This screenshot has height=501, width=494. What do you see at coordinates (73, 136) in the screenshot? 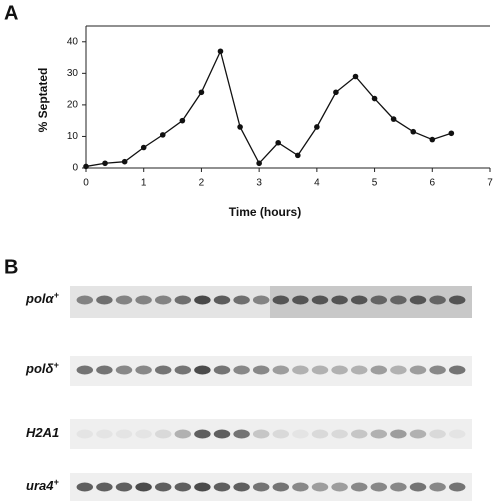
I see `y-tick-label: 10` at bounding box center [73, 136].